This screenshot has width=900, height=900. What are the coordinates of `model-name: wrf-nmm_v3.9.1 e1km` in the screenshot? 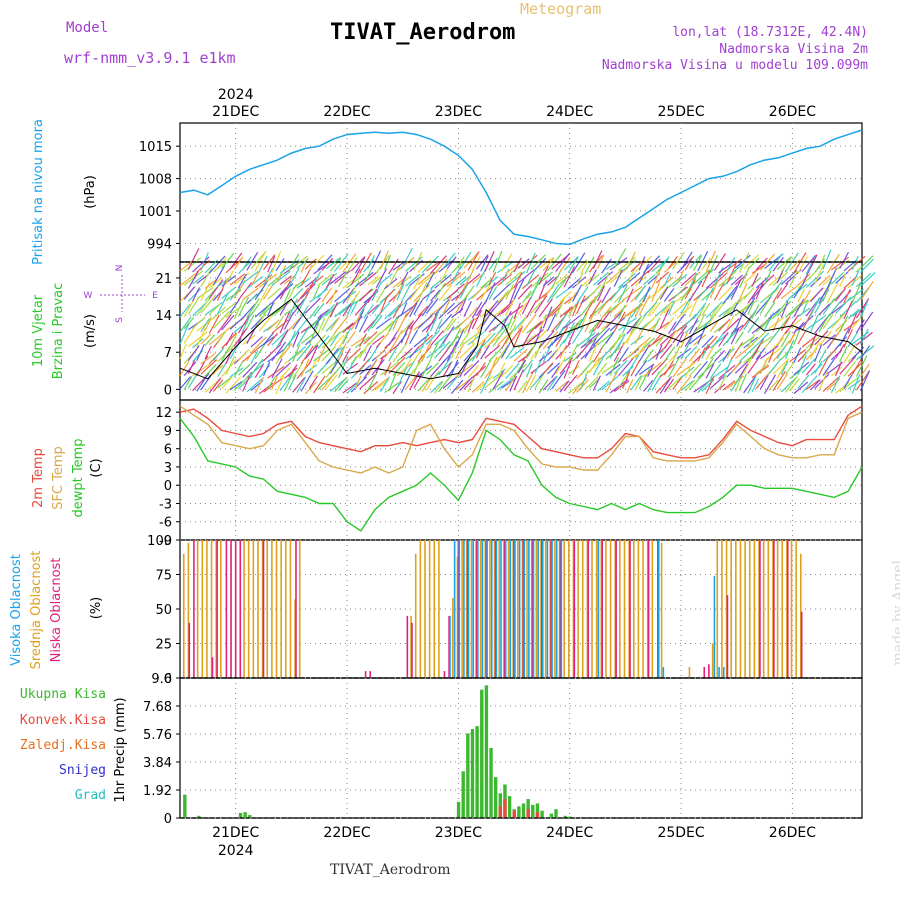 It's located at (150, 58).